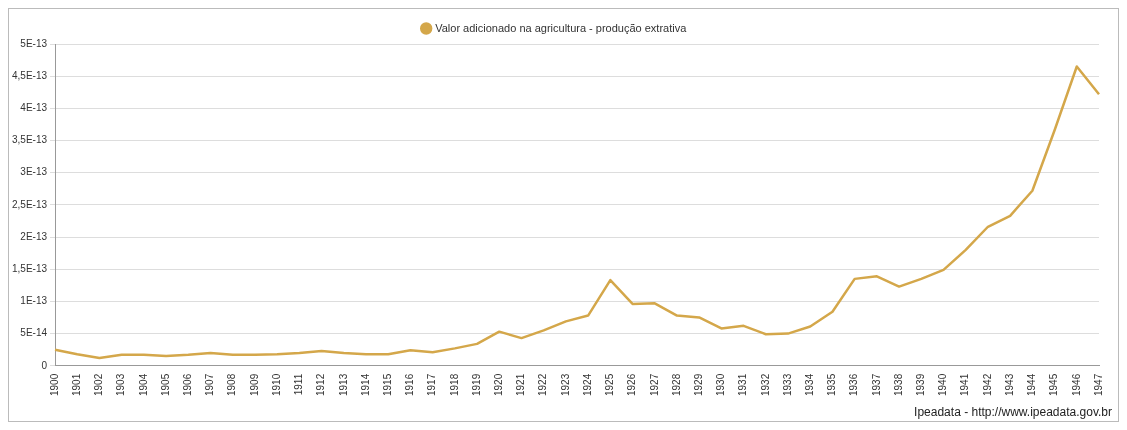  I want to click on x-tick-label: 1910, so click(276, 384).